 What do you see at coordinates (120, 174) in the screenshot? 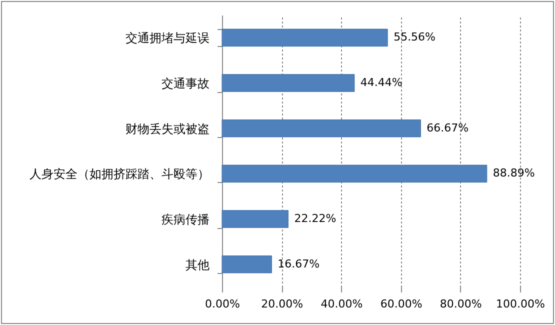
I see `y-tick-label: 人身安全（如拥挤踩踏、斗殴等）` at bounding box center [120, 174].